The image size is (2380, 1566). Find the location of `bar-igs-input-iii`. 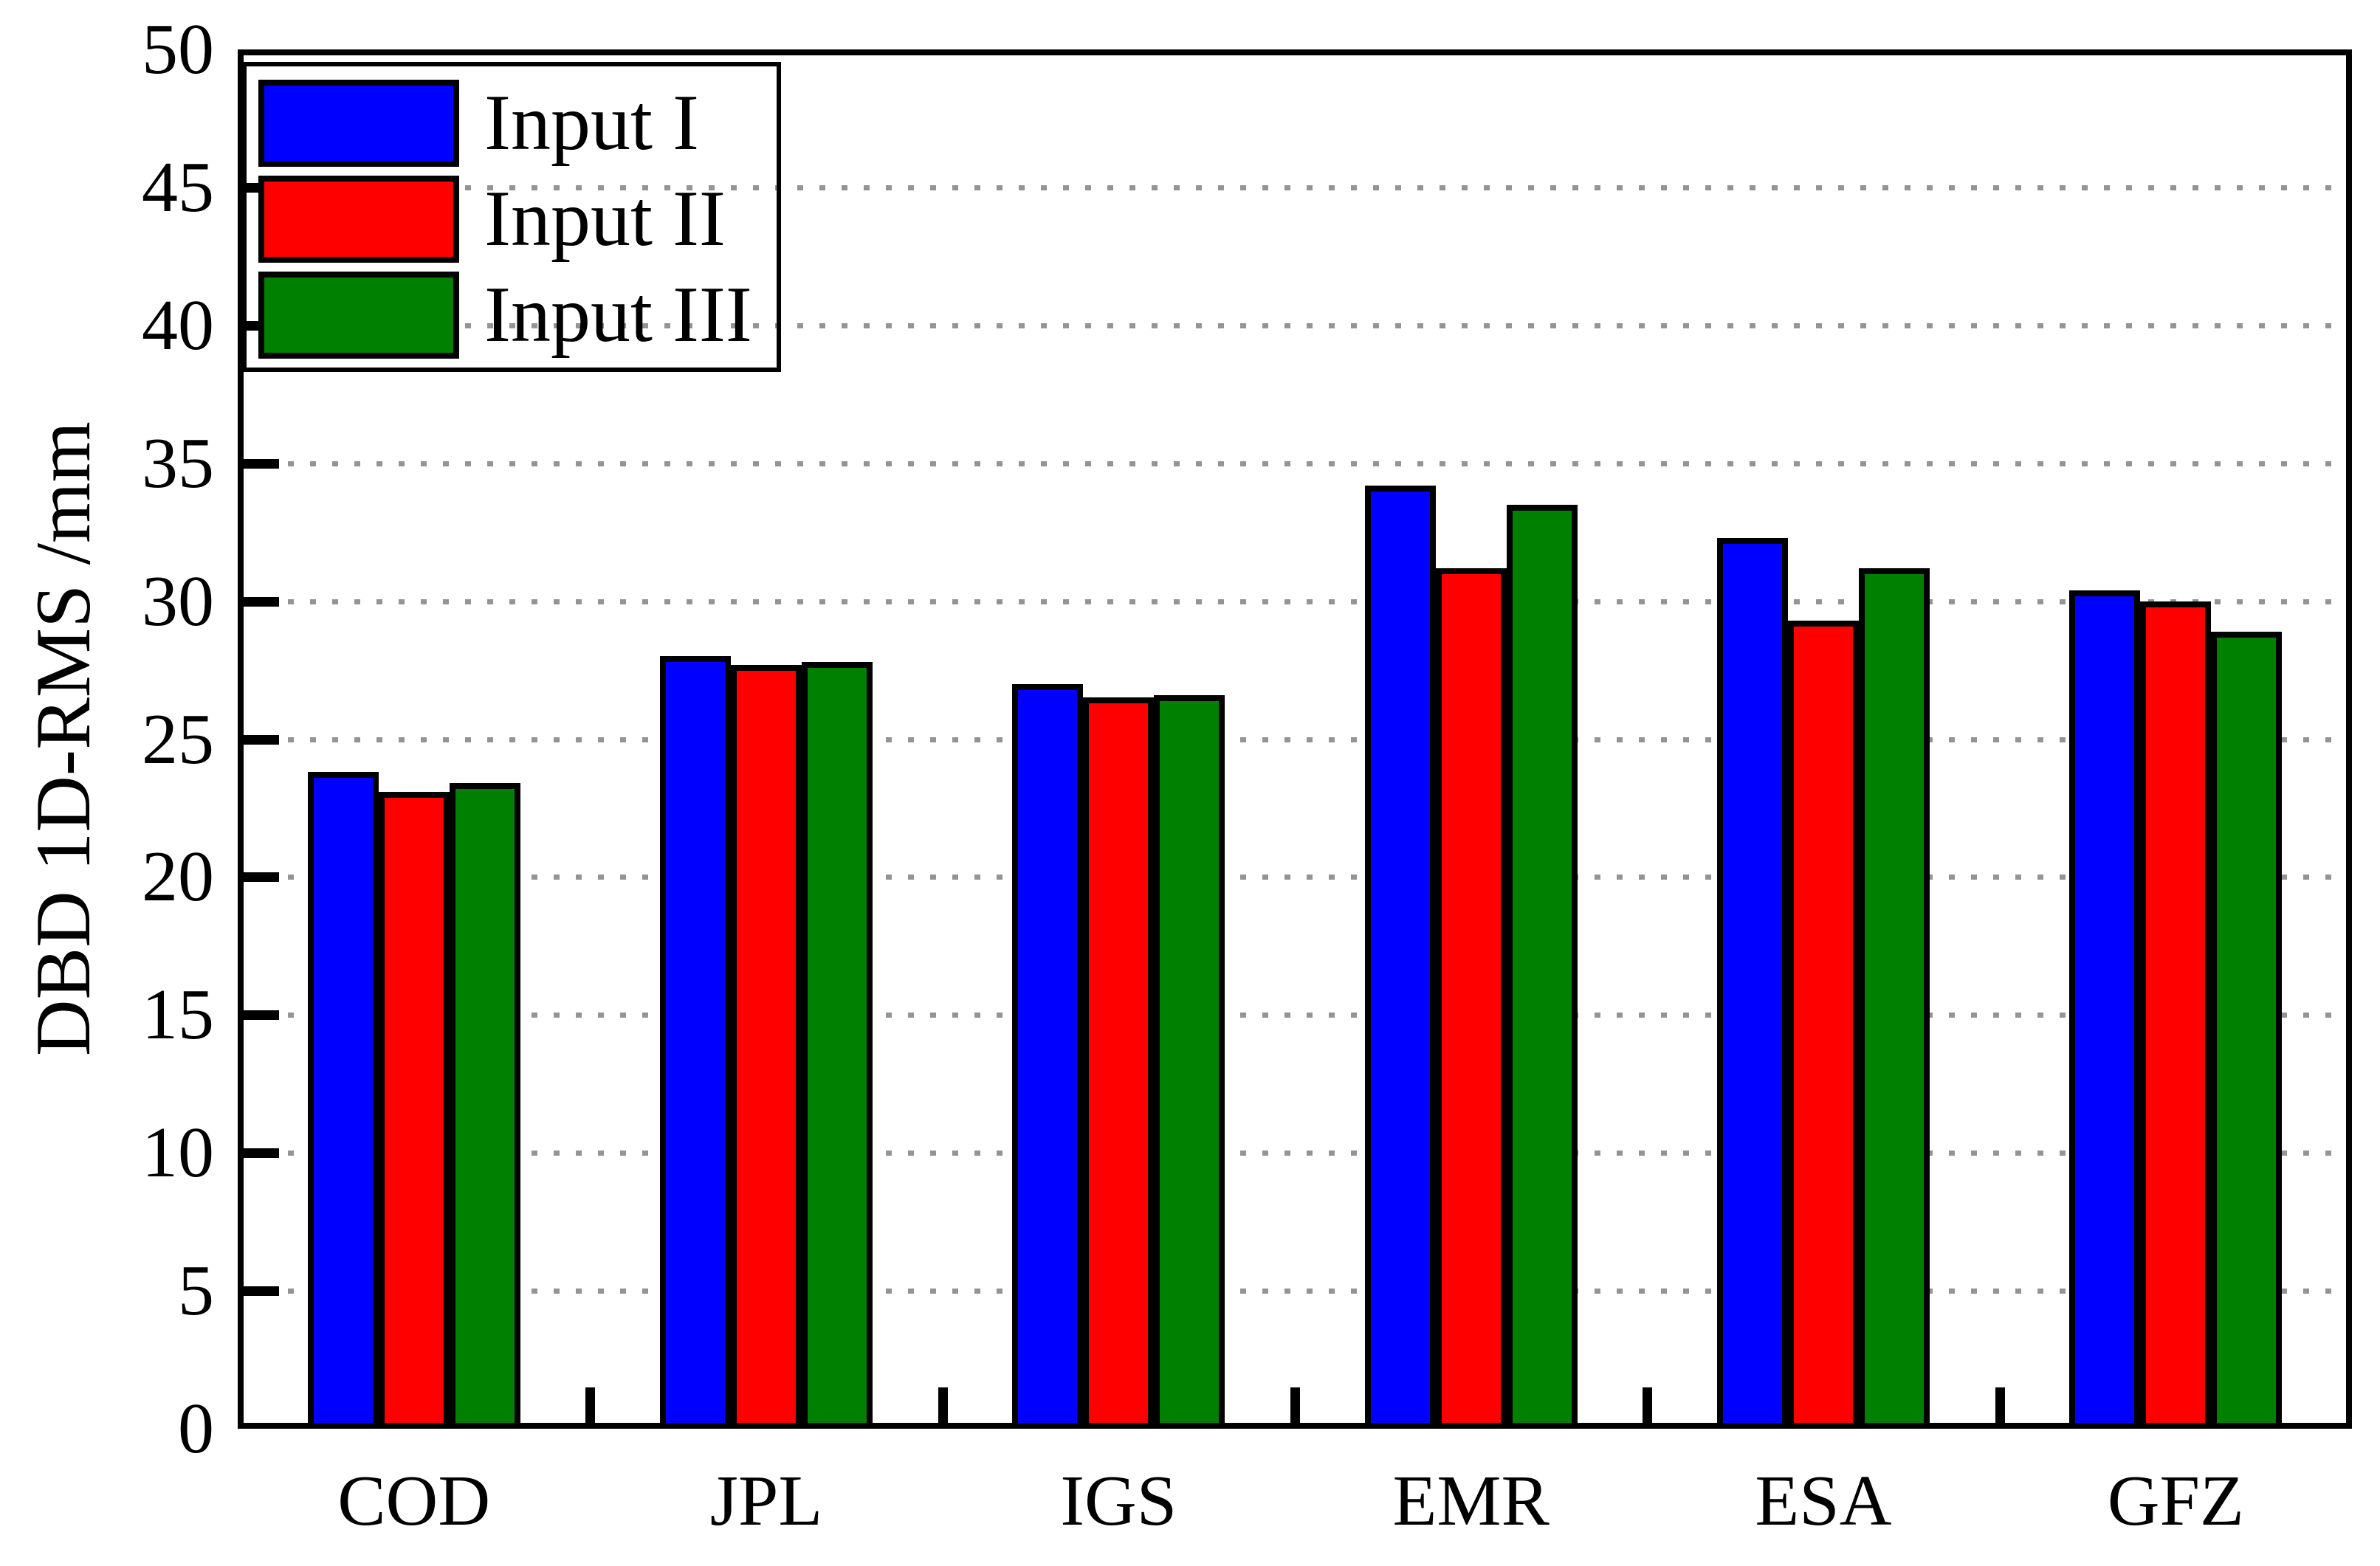

bar-igs-input-iii is located at coordinates (1189, 1061).